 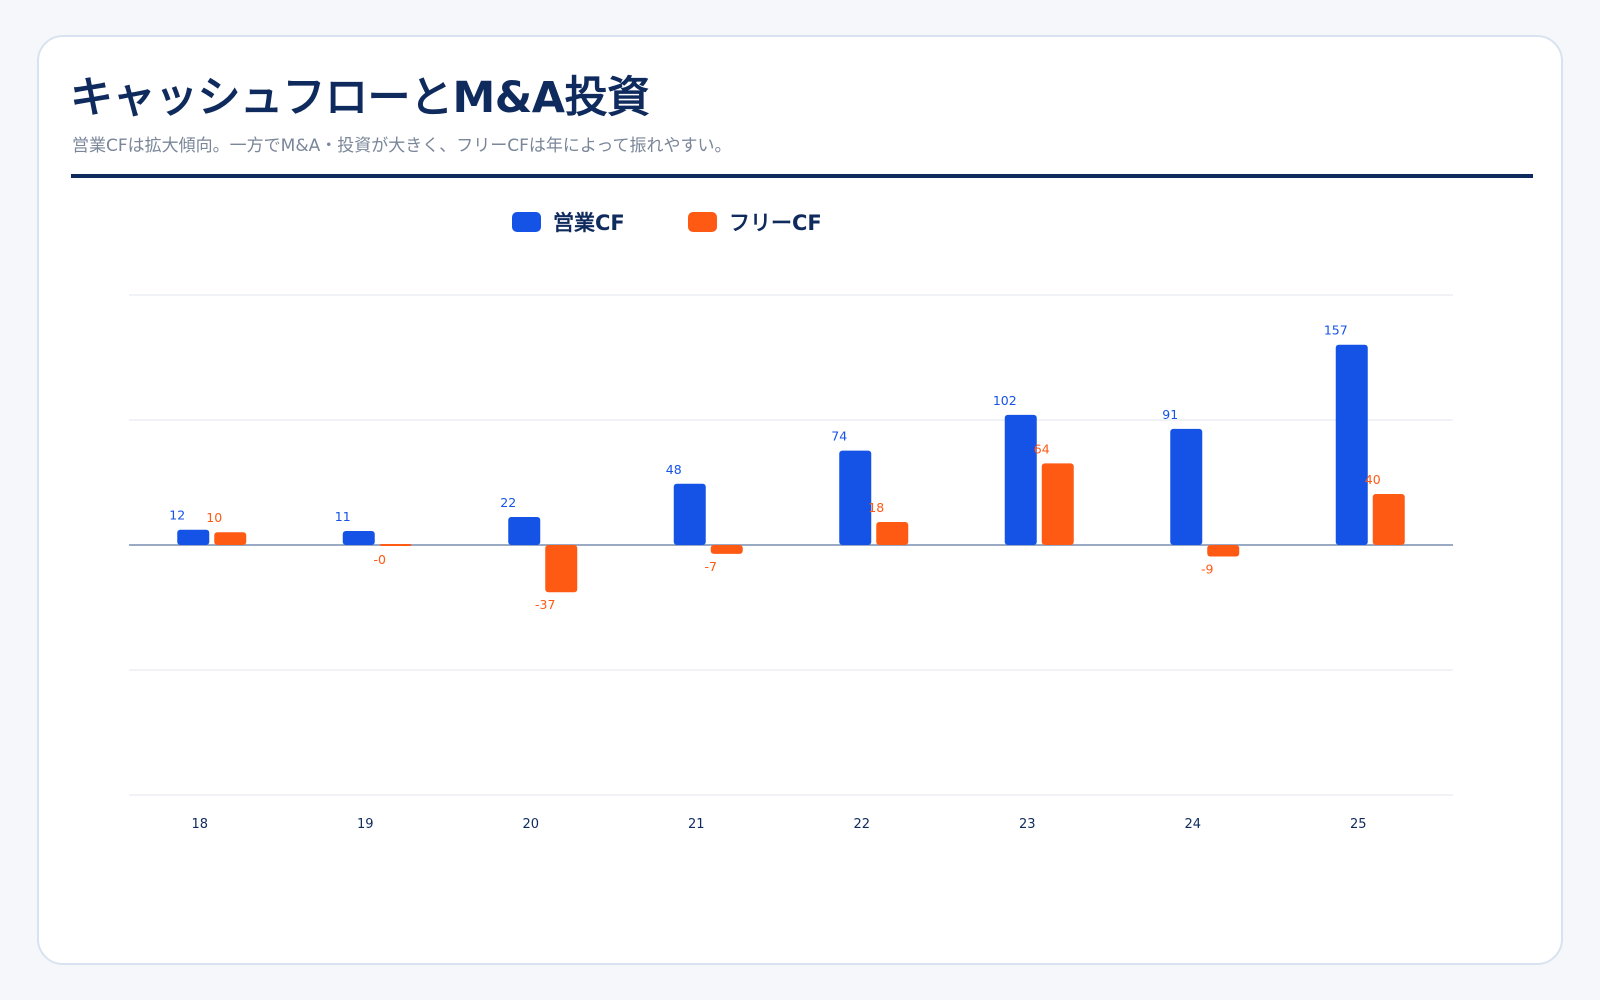 I want to click on data-label-free-cf-23: 64, so click(x=1042, y=448).